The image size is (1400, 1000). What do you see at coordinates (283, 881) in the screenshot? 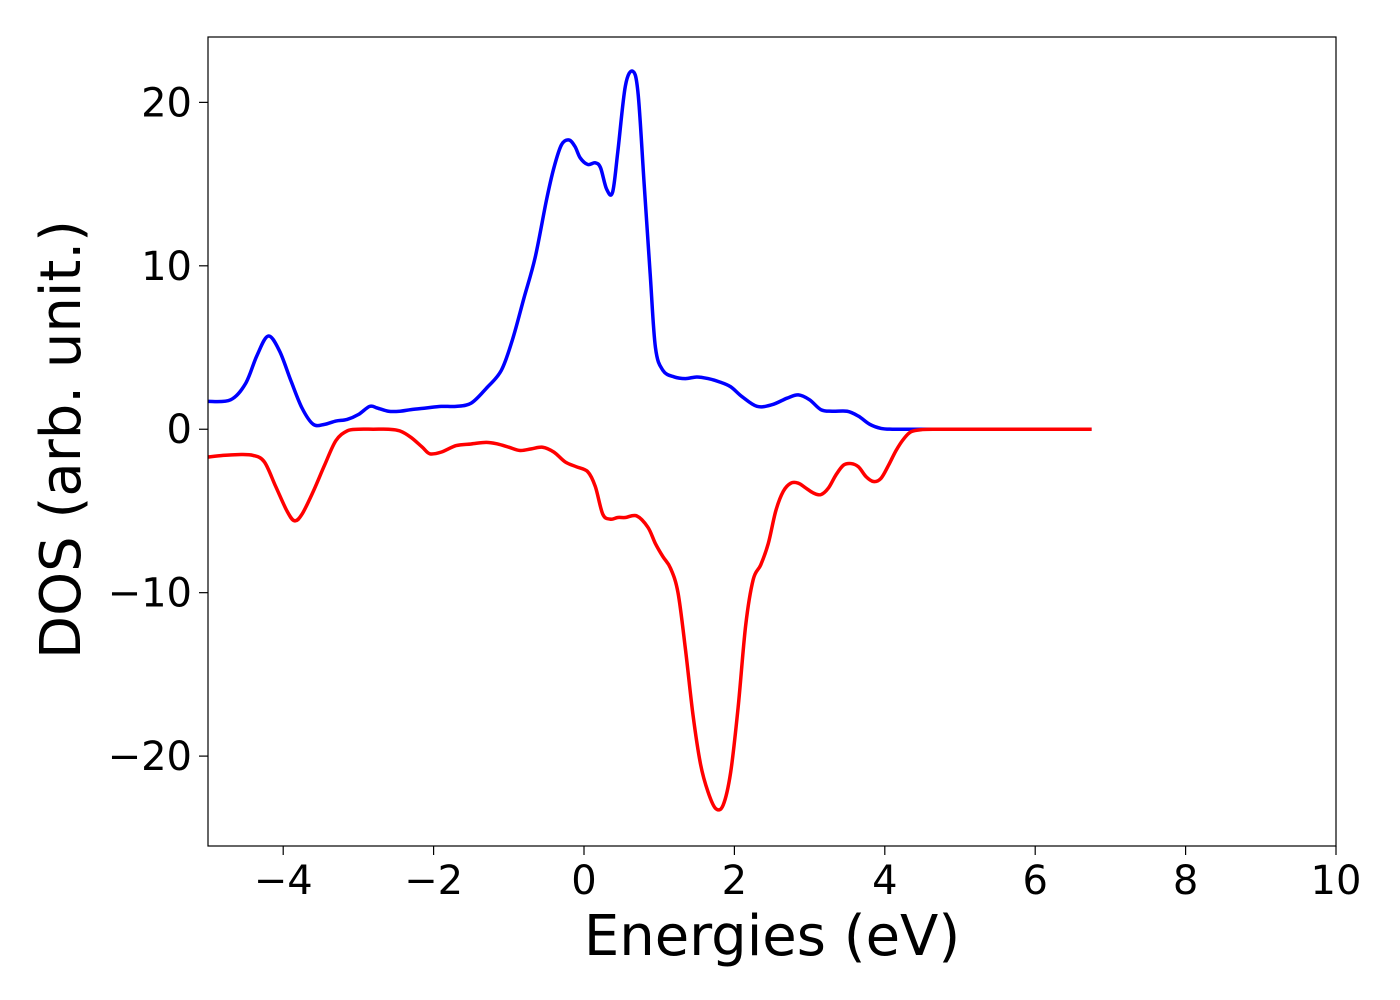
I see `x-tick-label: −4` at bounding box center [283, 881].